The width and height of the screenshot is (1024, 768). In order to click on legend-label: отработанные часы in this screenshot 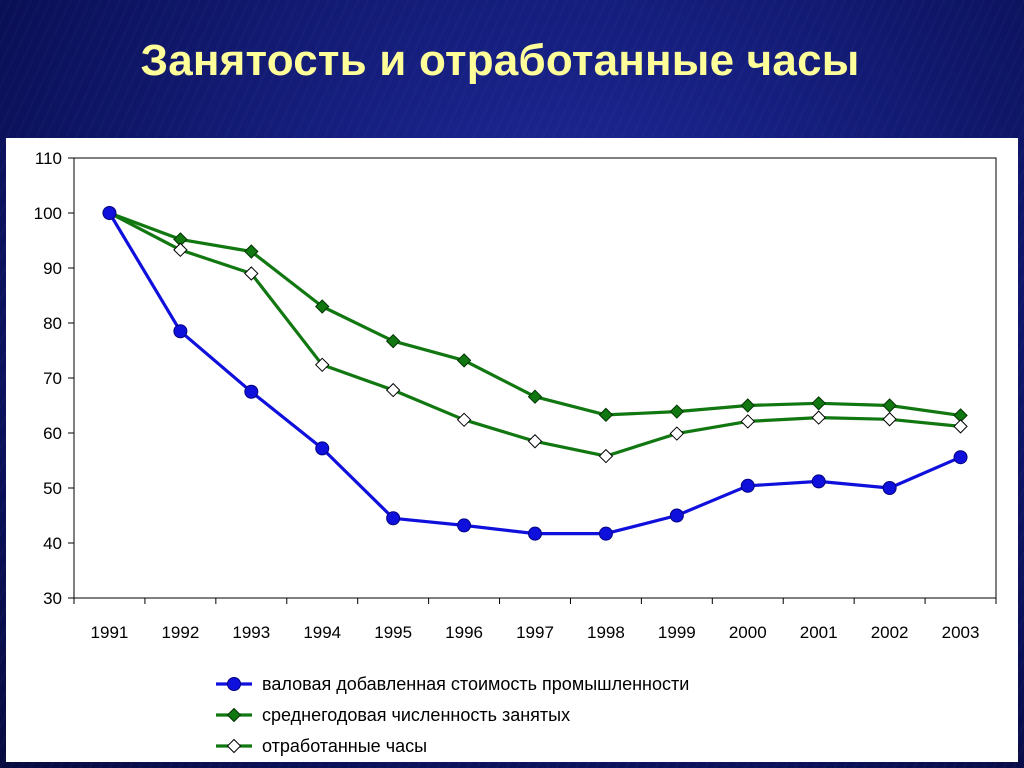, I will do `click(344, 746)`.